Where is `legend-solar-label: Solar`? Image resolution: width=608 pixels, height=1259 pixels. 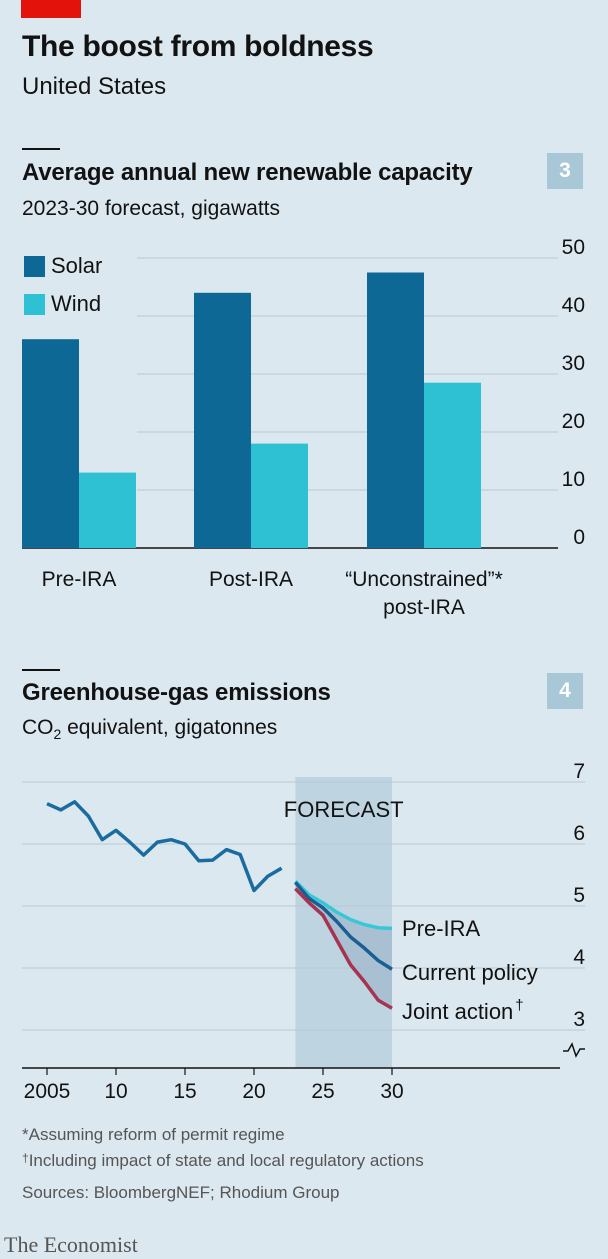 legend-solar-label: Solar is located at coordinates (77, 265).